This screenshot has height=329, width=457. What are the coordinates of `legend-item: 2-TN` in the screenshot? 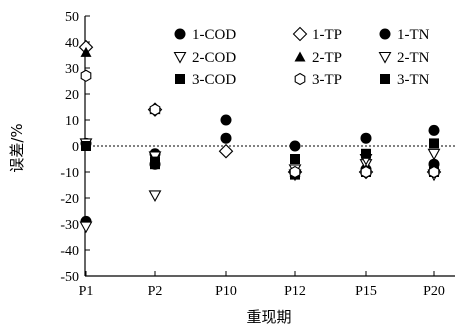 It's located at (404, 58).